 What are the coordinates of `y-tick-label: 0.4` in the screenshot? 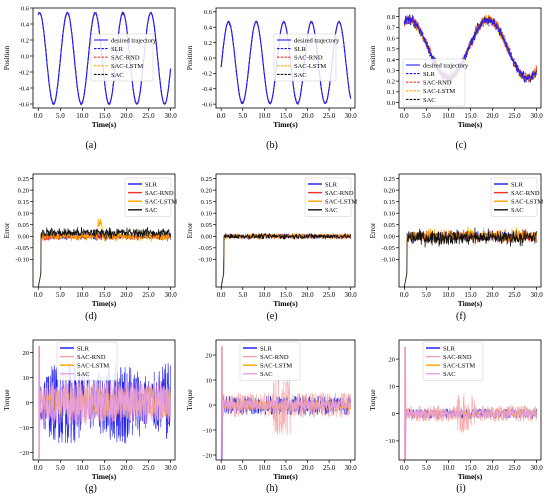 It's located at (25, 24).